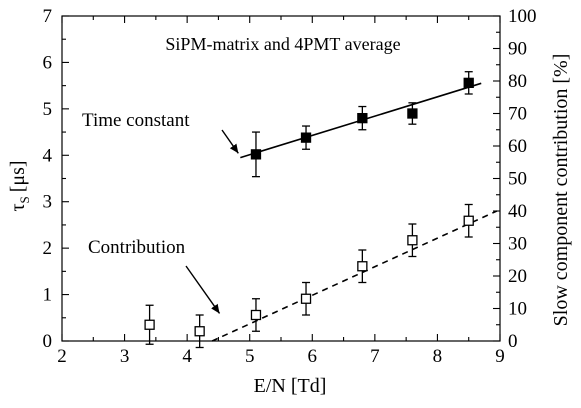 This screenshot has height=408, width=581. Describe the element at coordinates (517, 244) in the screenshot. I see `y2-tick-label: 30` at that location.